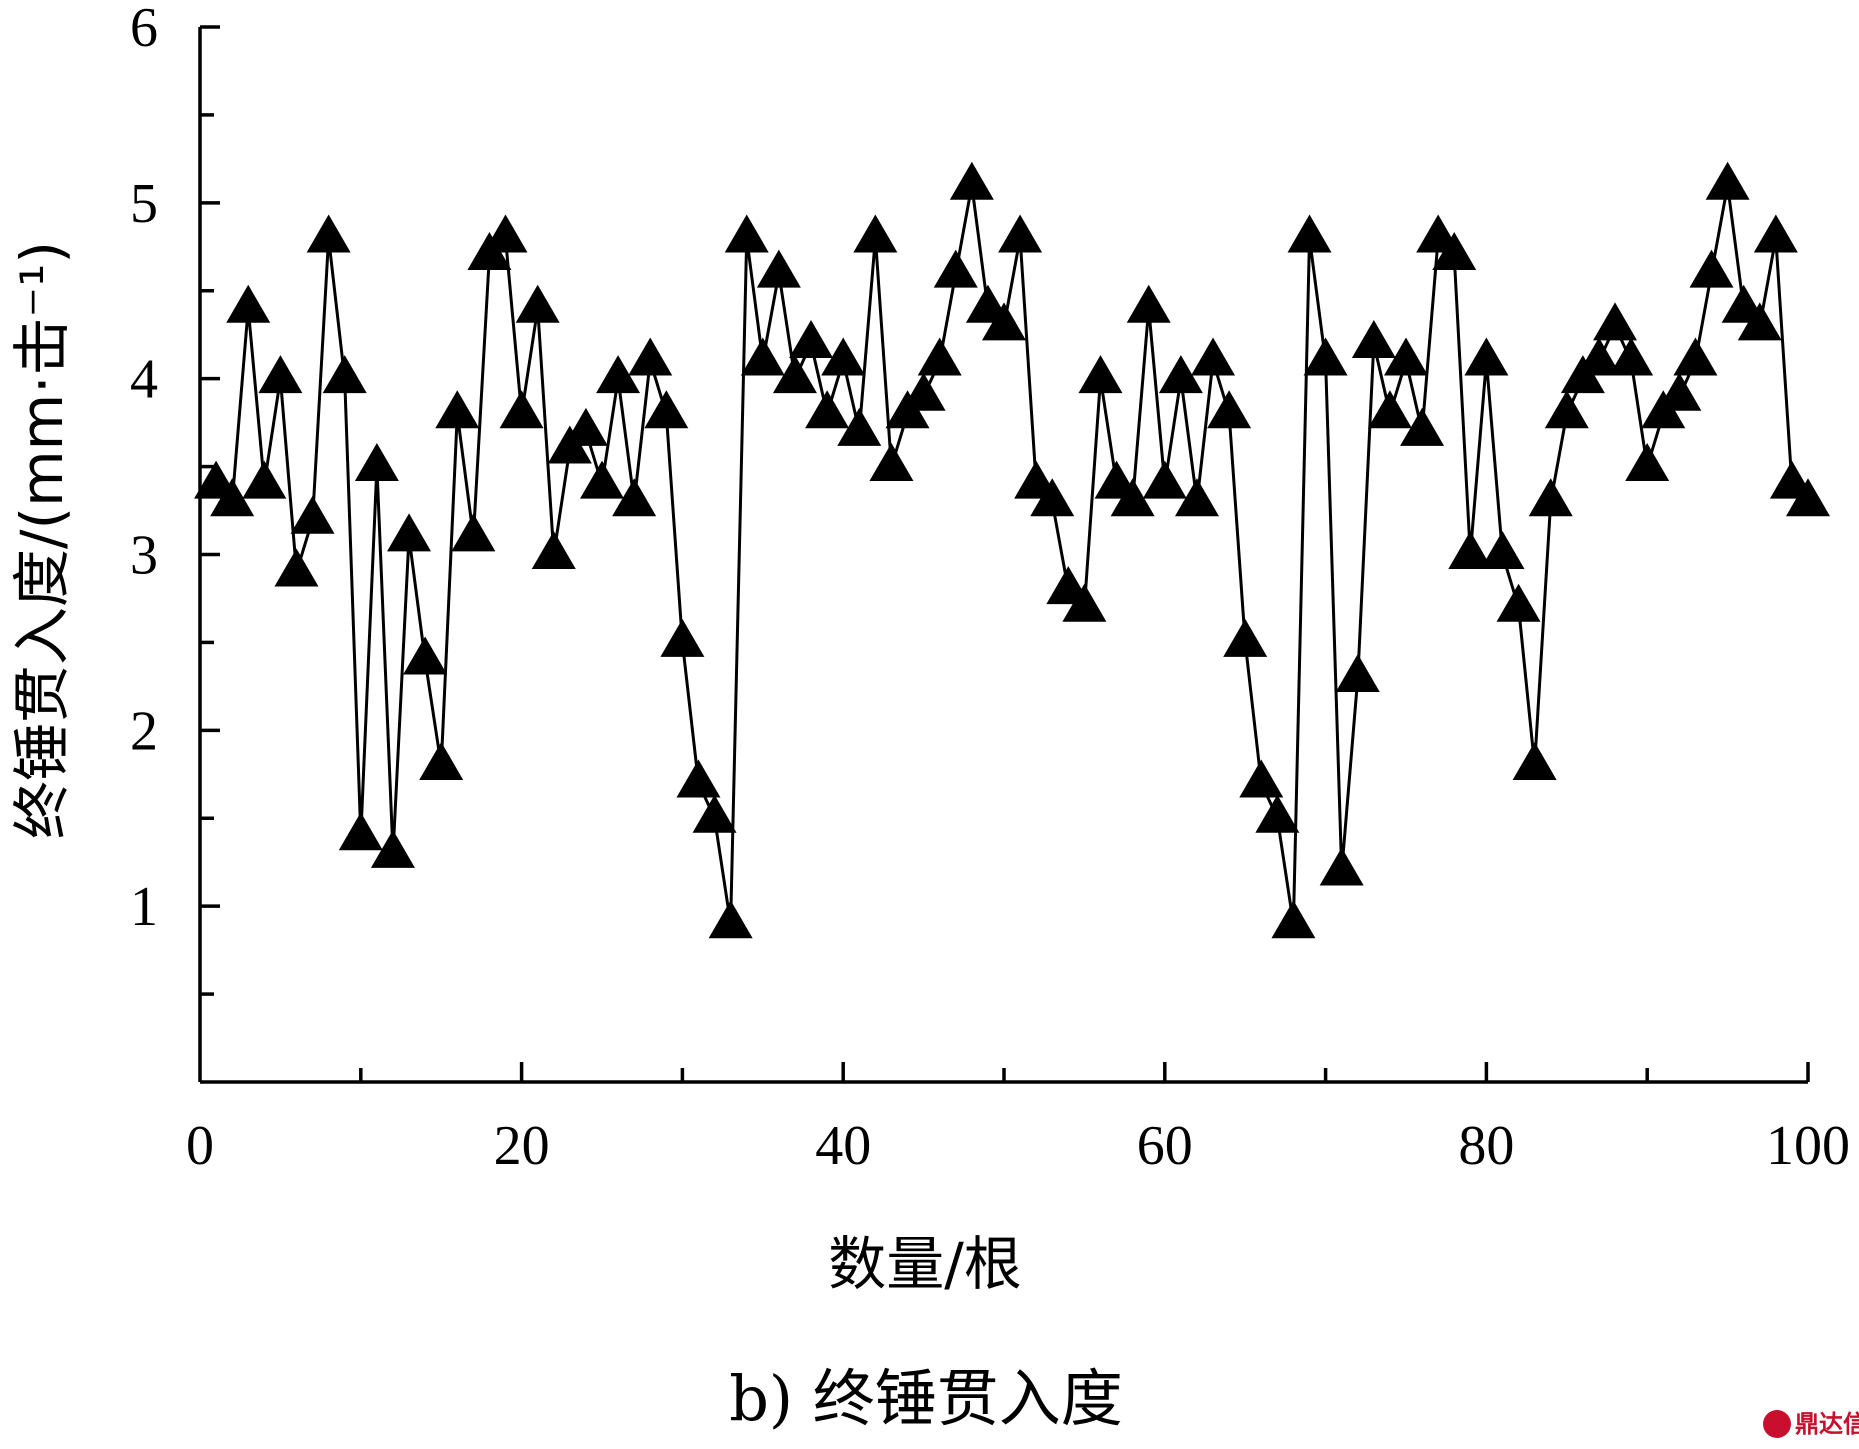 The height and width of the screenshot is (1449, 1859). Describe the element at coordinates (144, 204) in the screenshot. I see `y-tick-label: 5` at that location.